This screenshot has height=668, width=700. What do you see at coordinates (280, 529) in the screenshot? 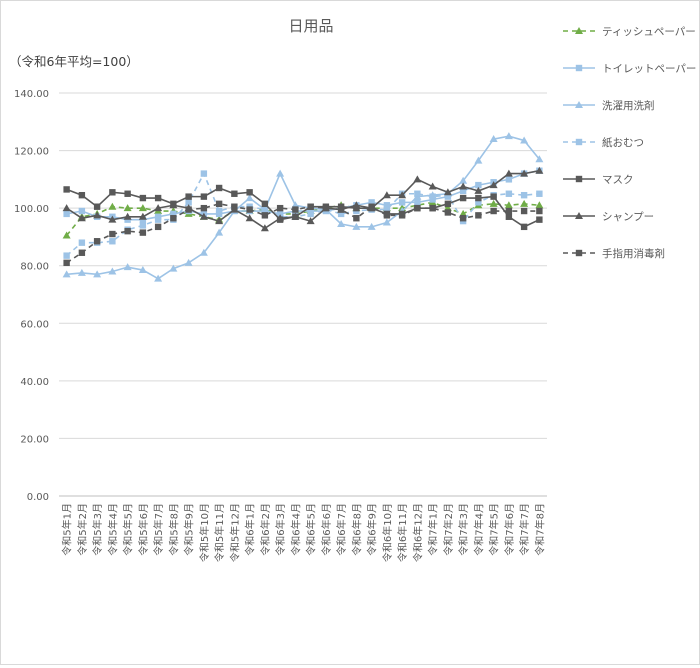
I see `x-tick-label: 令和6年3月` at bounding box center [280, 529].